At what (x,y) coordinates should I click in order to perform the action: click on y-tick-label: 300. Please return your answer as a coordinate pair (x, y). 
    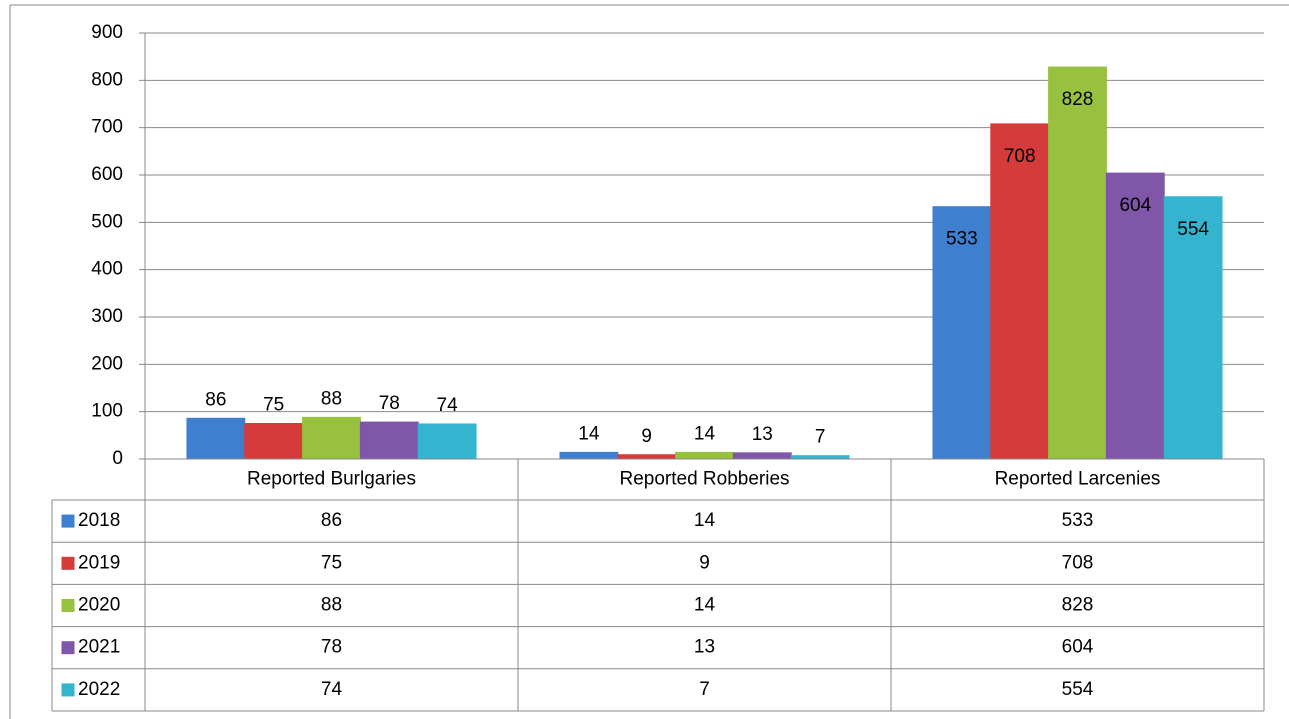
    Looking at the image, I should click on (107, 316).